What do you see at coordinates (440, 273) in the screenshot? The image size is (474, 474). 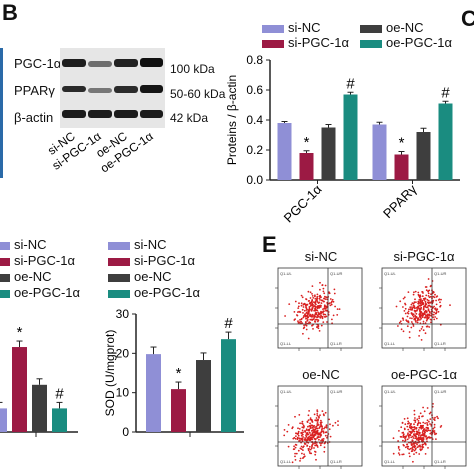 I see `quadrant-label: Q1-UR` at bounding box center [440, 273].